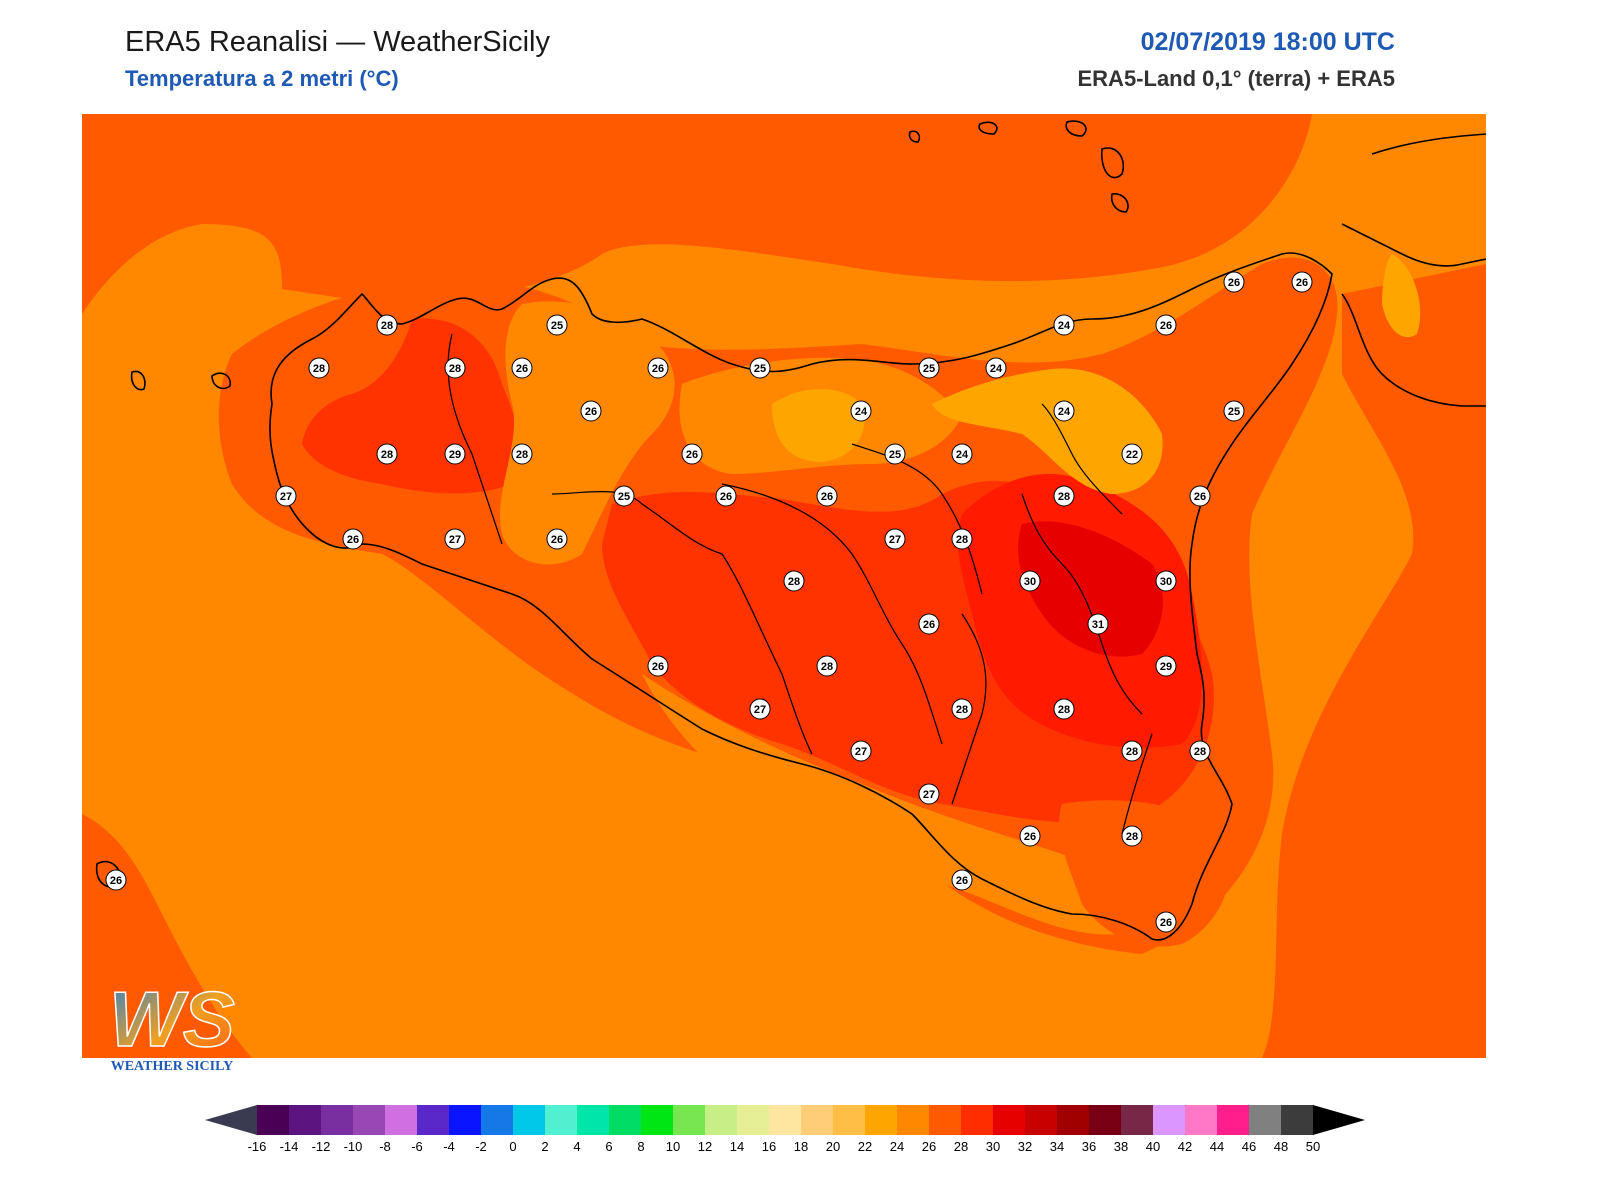  I want to click on colorbar-tick-label: 6, so click(608, 1146).